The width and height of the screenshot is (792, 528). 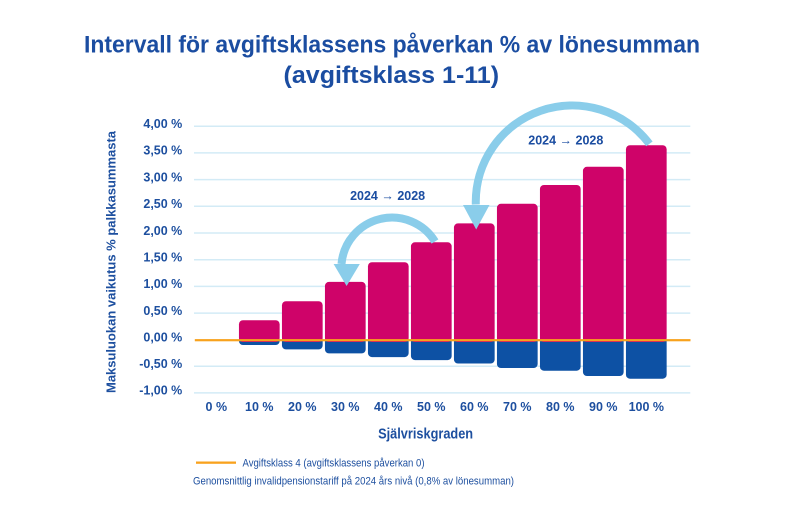 What do you see at coordinates (112, 261) in the screenshot?
I see `svg-text:Maksuluokan vaikutus % palkkas: Maksuluokan vaikutus % palkkasummasta` at bounding box center [112, 261].